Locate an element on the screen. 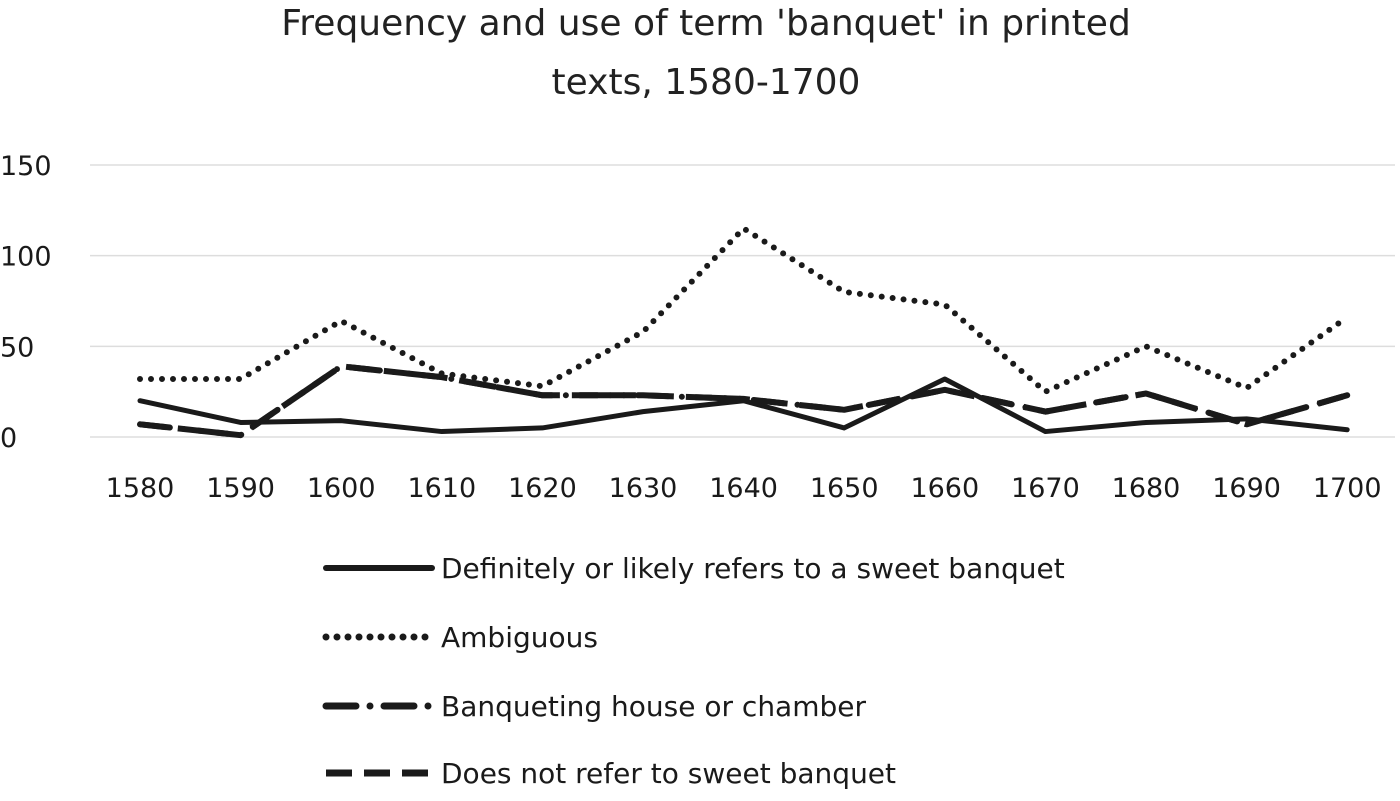 The image size is (1400, 801). legend-label: Ambiguous is located at coordinates (519, 637).